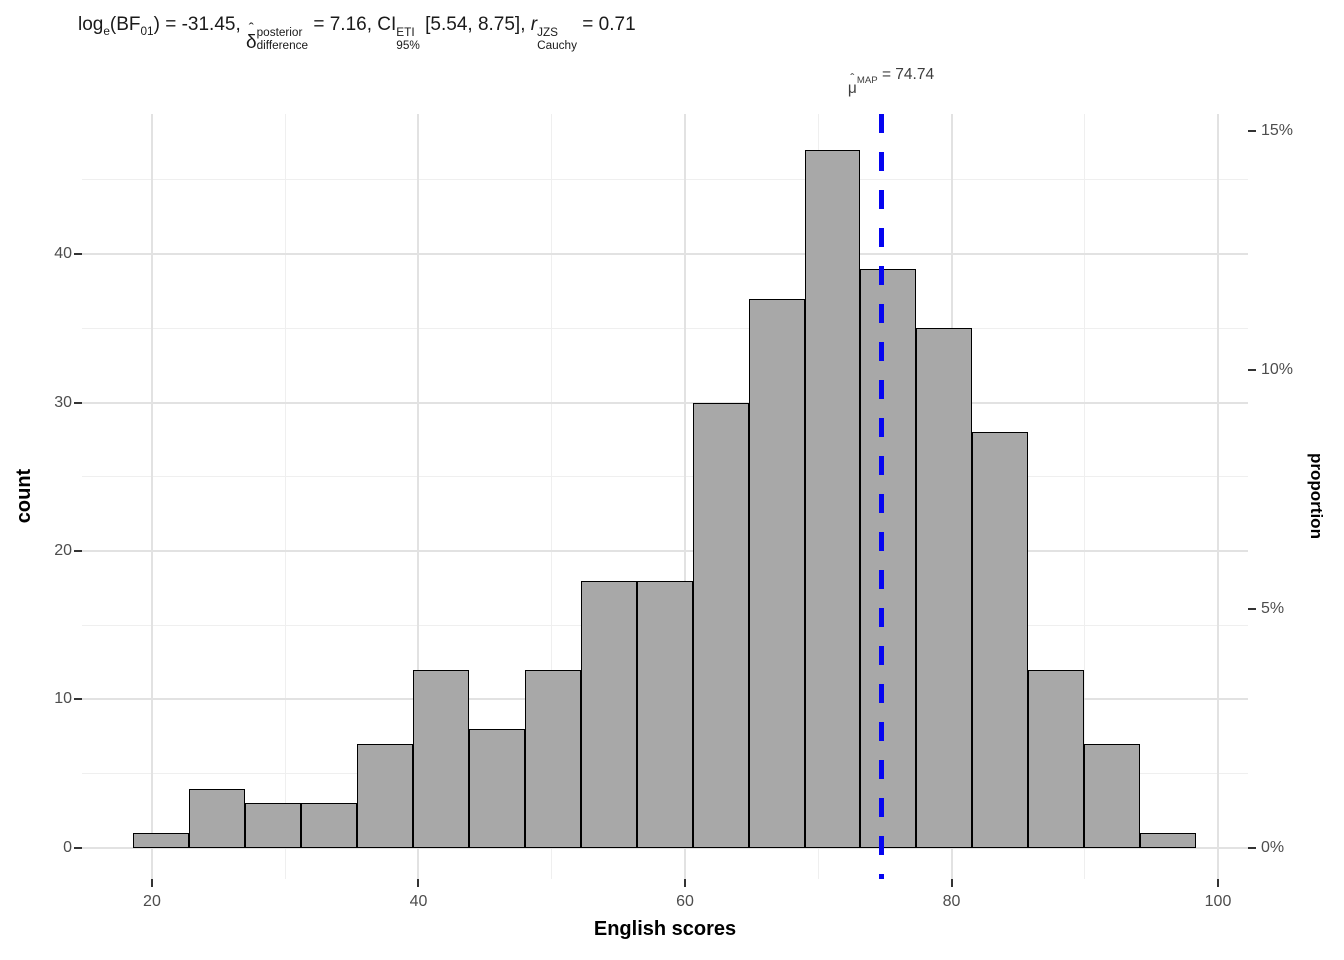 This screenshot has width=1344, height=960. What do you see at coordinates (352, 24) in the screenshot?
I see `math-text: = 7.16, CI` at bounding box center [352, 24].